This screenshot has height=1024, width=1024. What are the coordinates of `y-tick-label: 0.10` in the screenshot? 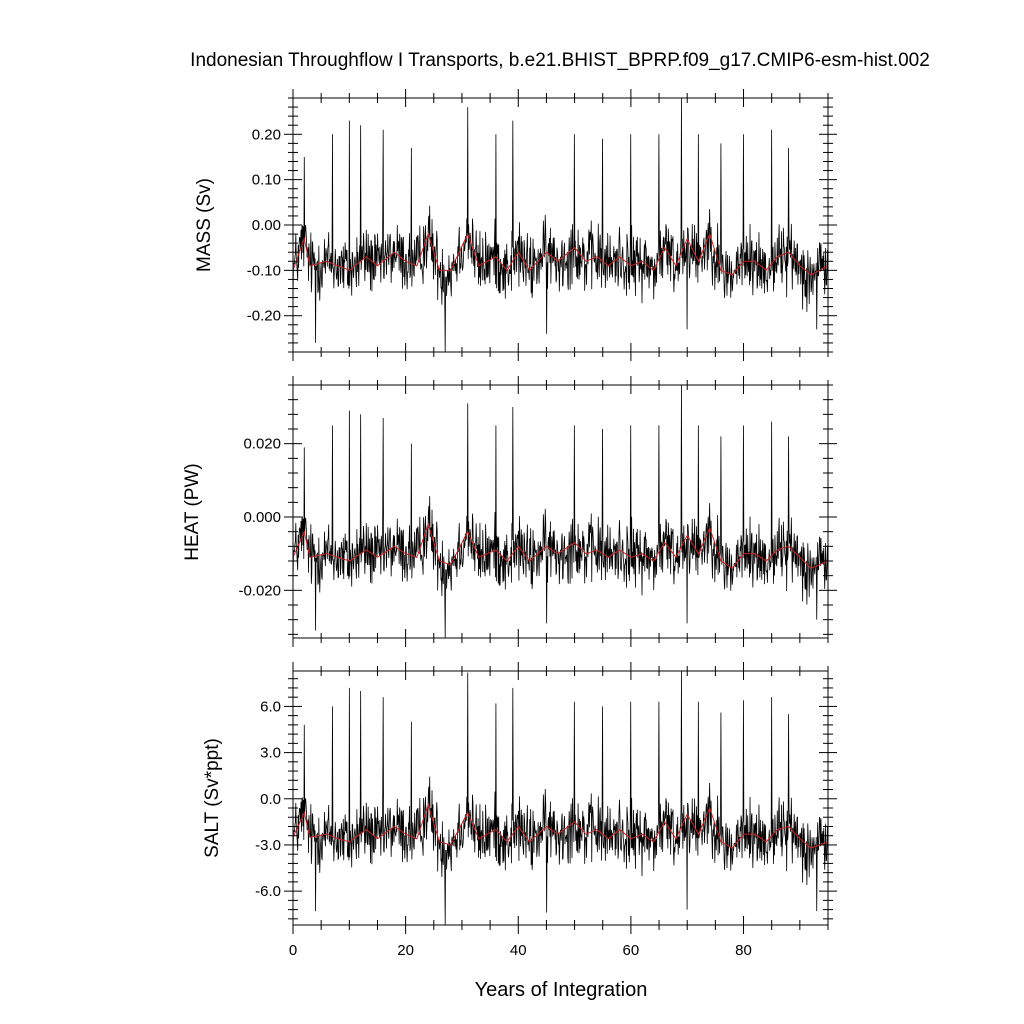 It's located at (266, 180).